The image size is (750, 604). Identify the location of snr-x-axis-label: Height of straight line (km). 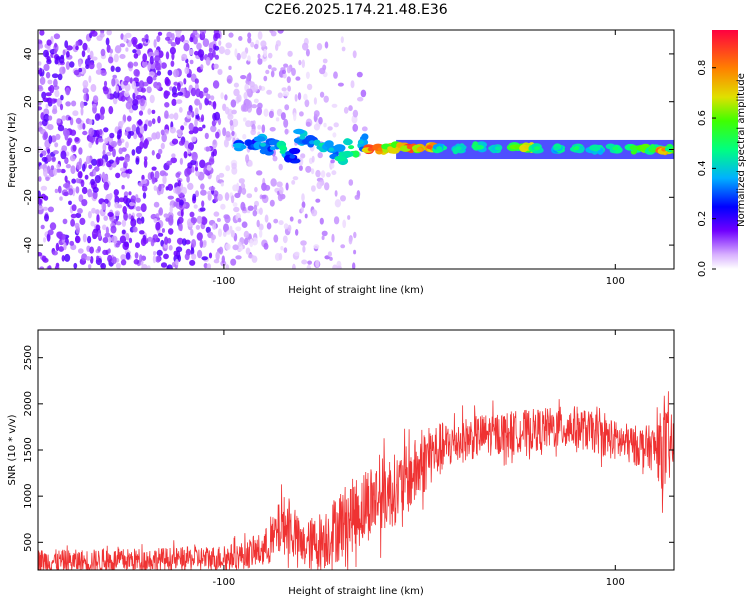
(356, 591).